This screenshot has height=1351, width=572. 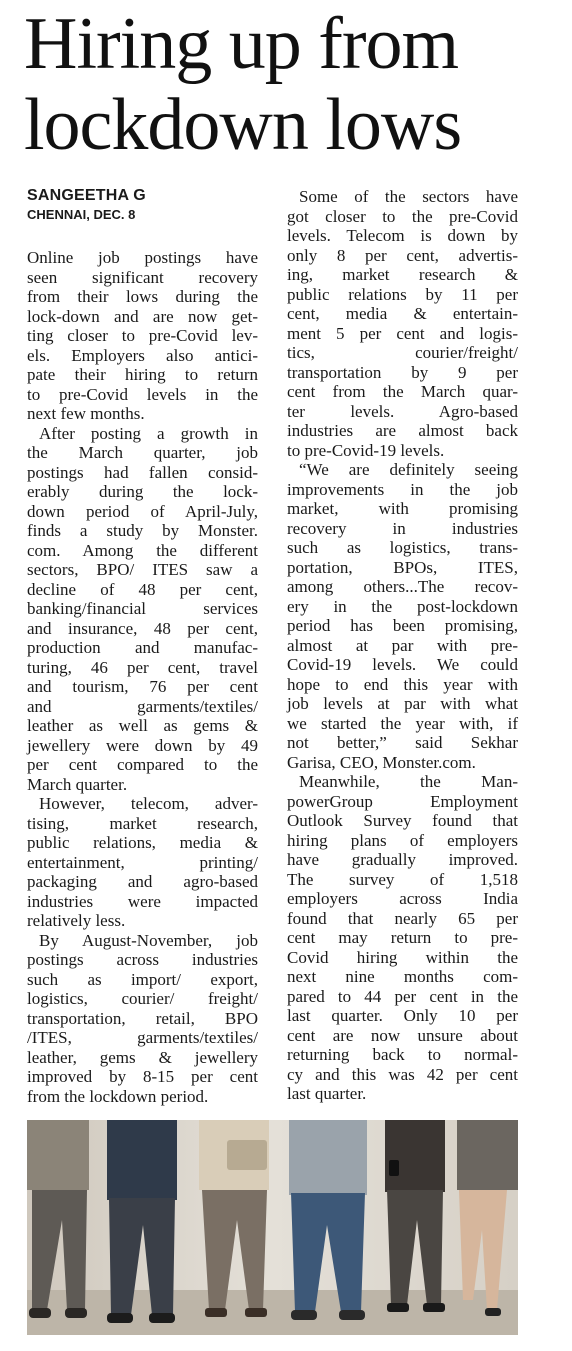 What do you see at coordinates (142, 959) in the screenshot?
I see `text-line: postings across industries` at bounding box center [142, 959].